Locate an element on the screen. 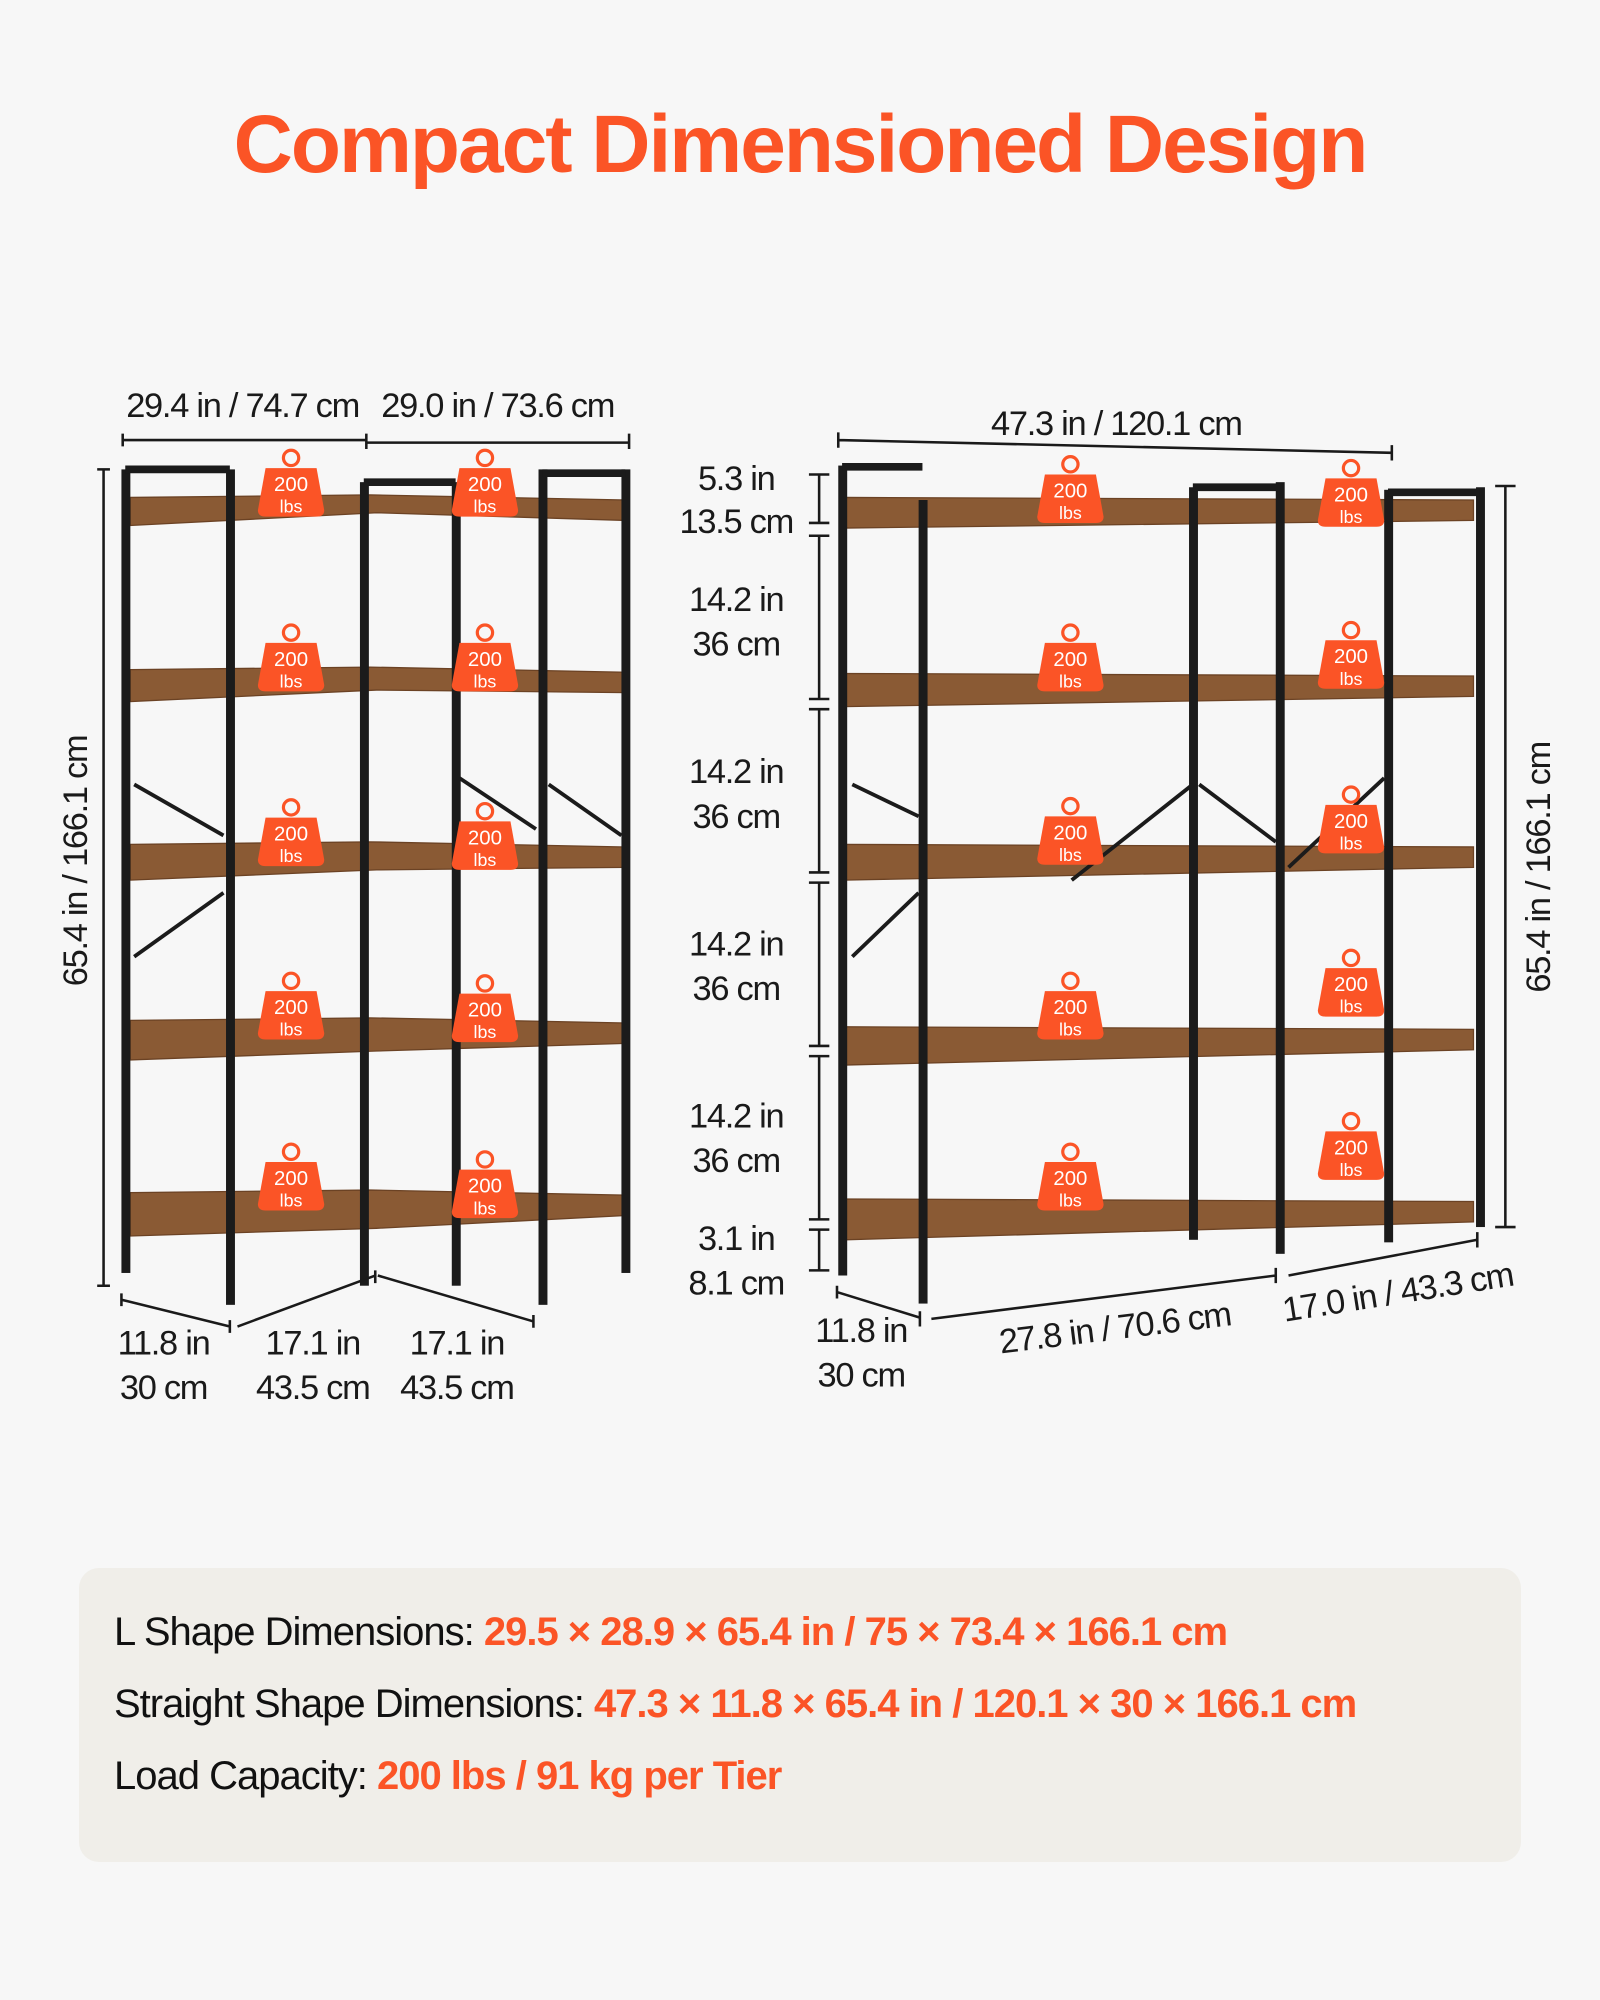 The height and width of the screenshot is (2000, 1600). tier-dim-in: 5.3 in is located at coordinates (736, 479).